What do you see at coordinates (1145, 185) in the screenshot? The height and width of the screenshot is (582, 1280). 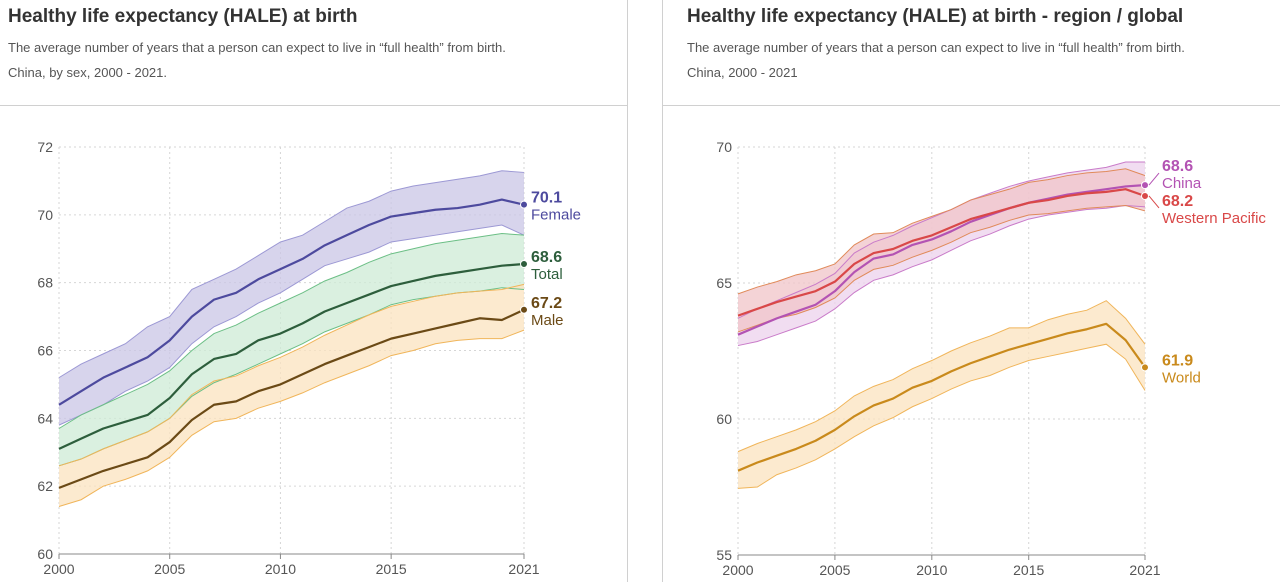 I see `end-point-china` at bounding box center [1145, 185].